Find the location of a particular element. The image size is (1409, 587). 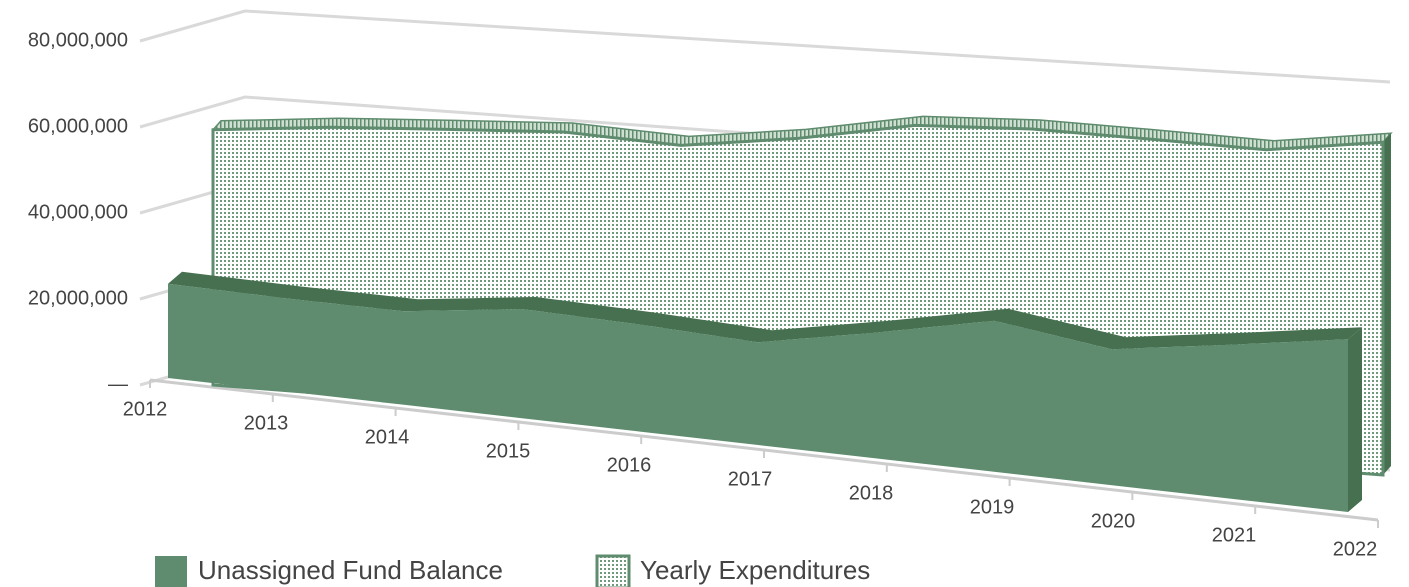

y-tick-label: — is located at coordinates (118, 384).